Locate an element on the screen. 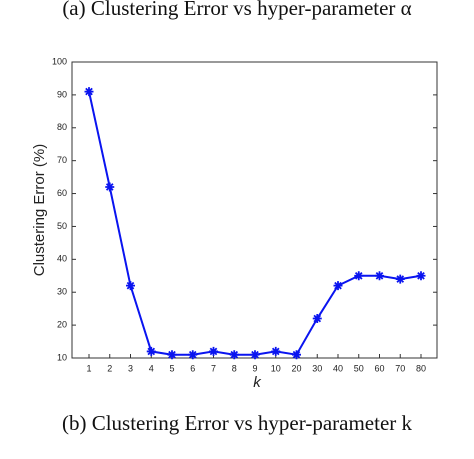  x-tick-label: 9 is located at coordinates (254, 368).